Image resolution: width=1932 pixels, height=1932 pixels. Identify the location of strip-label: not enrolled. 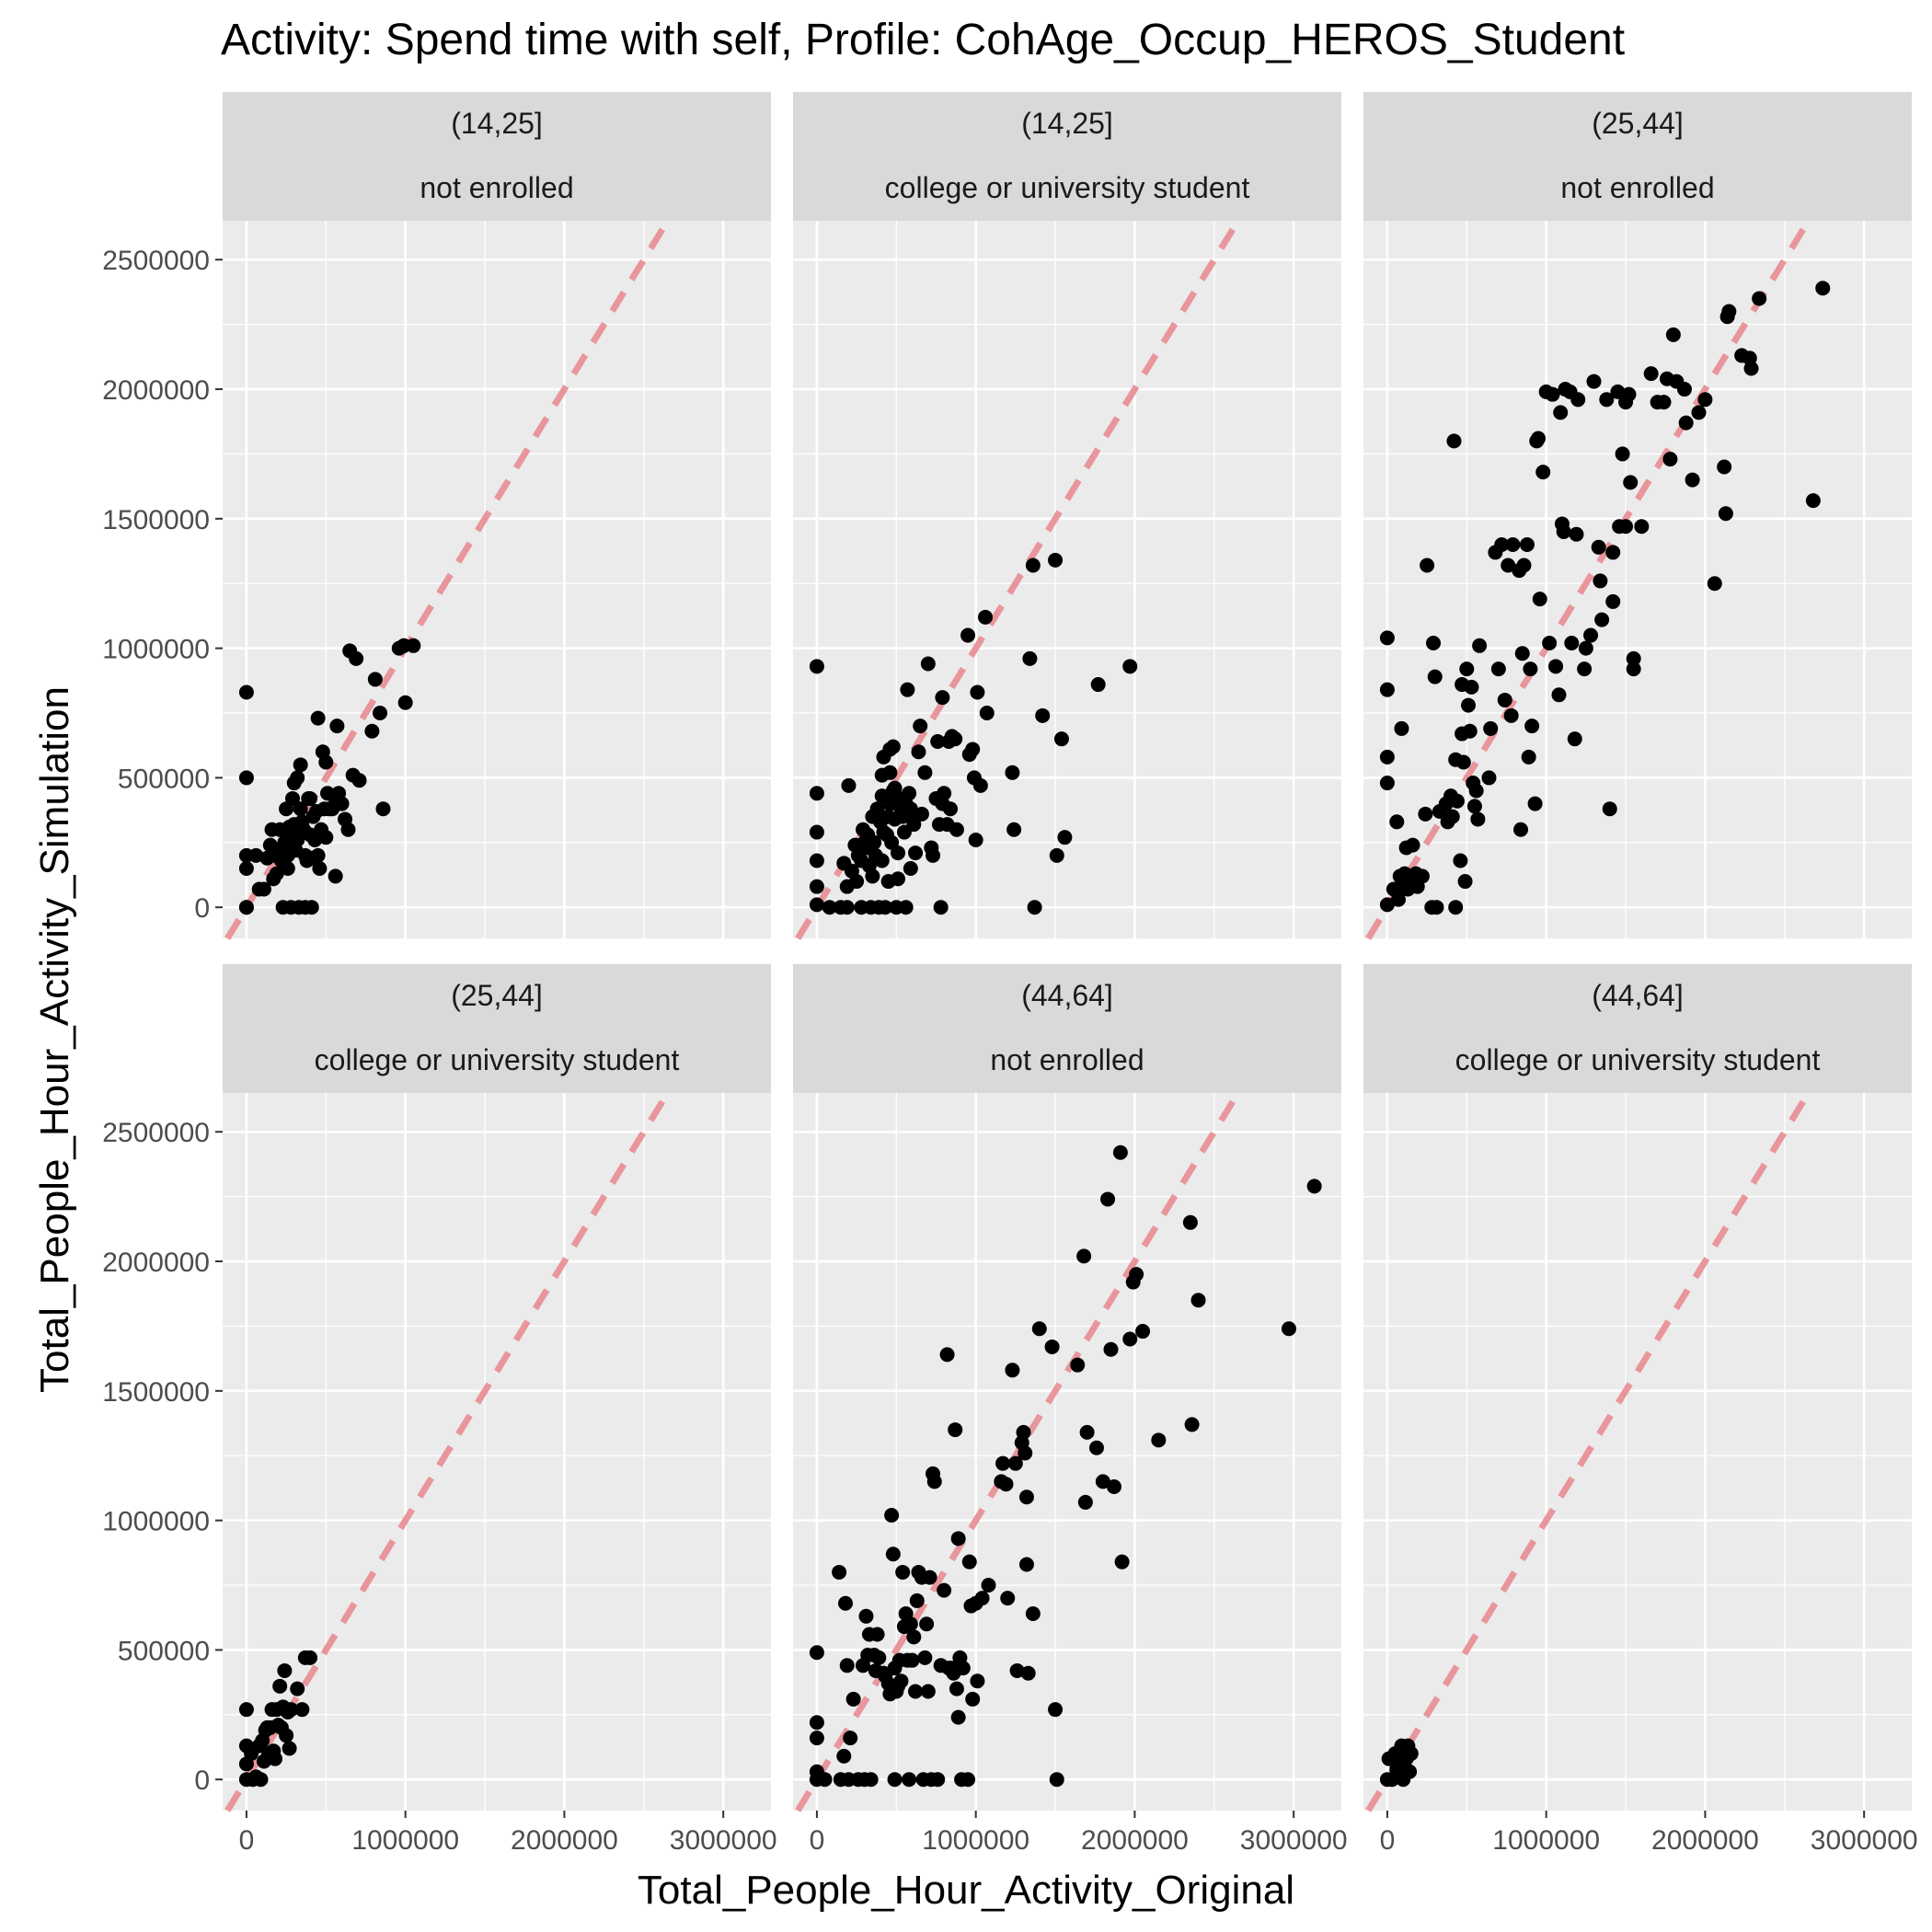
(1067, 1059).